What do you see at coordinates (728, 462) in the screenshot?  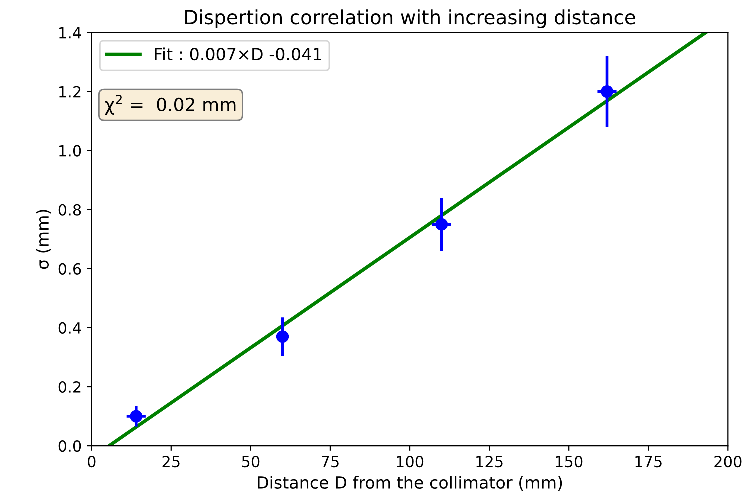 I see `x-tick-label: 200` at bounding box center [728, 462].